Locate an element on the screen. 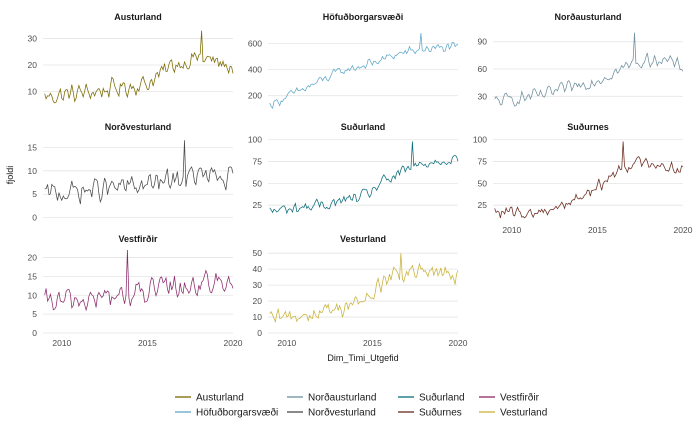  series-line-vesturland is located at coordinates (364, 288).